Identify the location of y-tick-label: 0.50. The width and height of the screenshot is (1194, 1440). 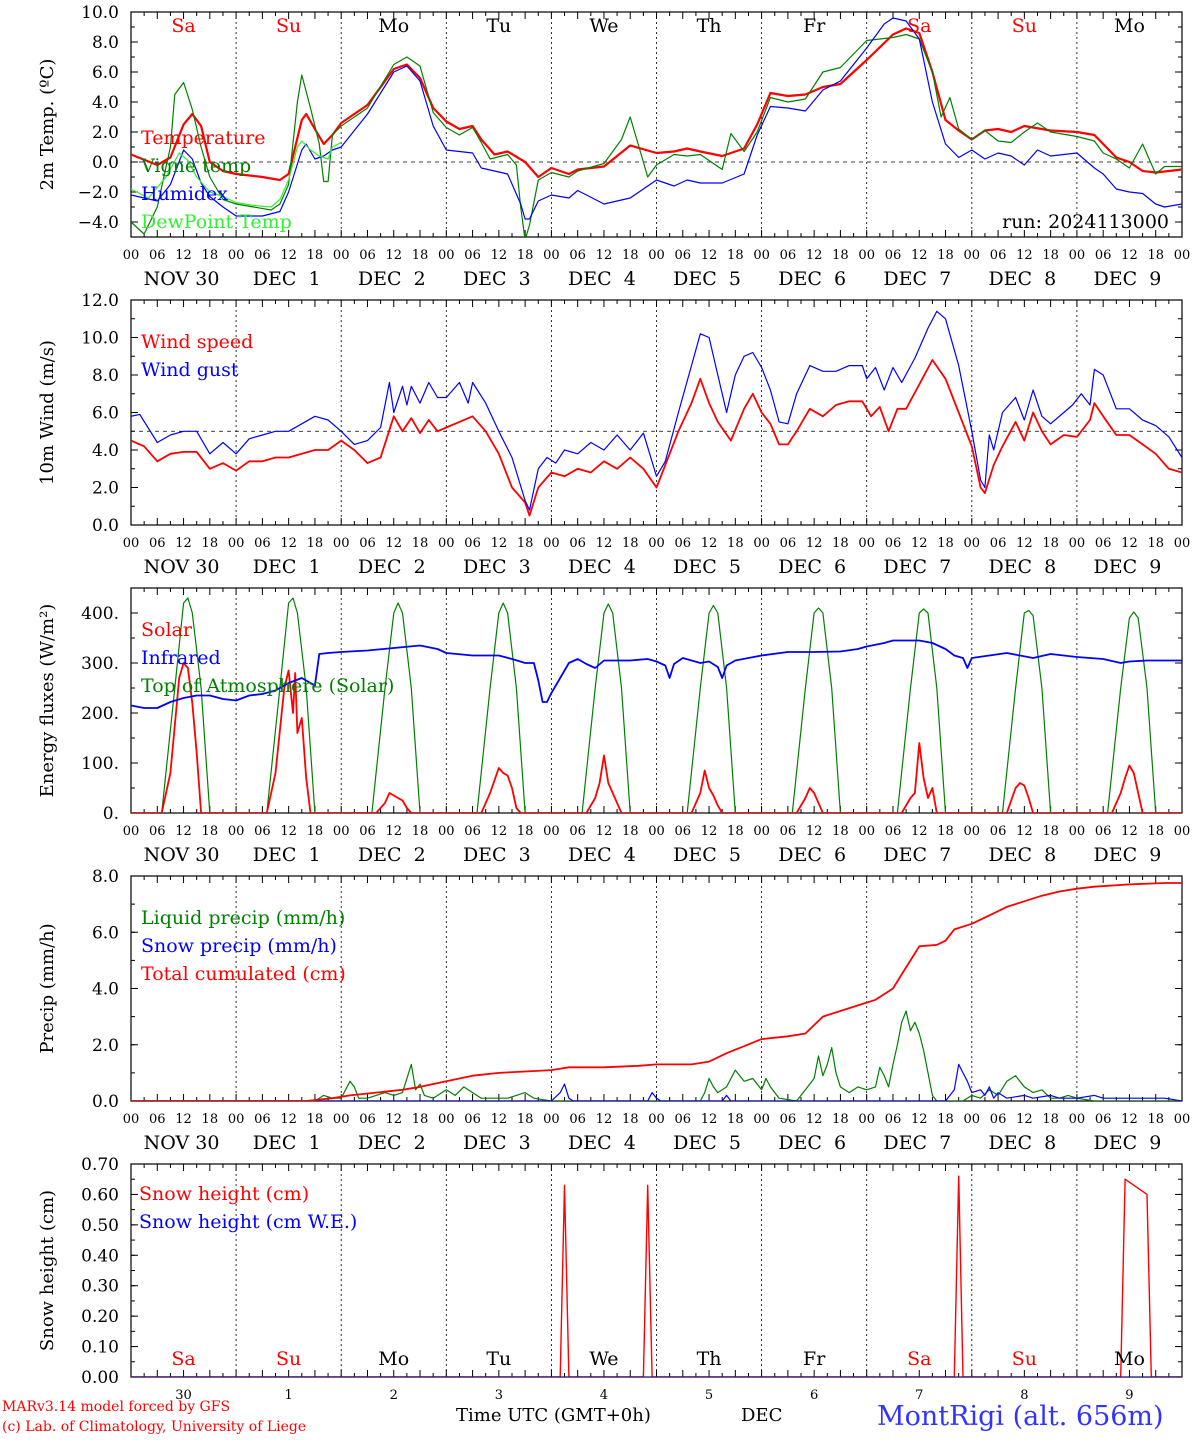
(100, 1226).